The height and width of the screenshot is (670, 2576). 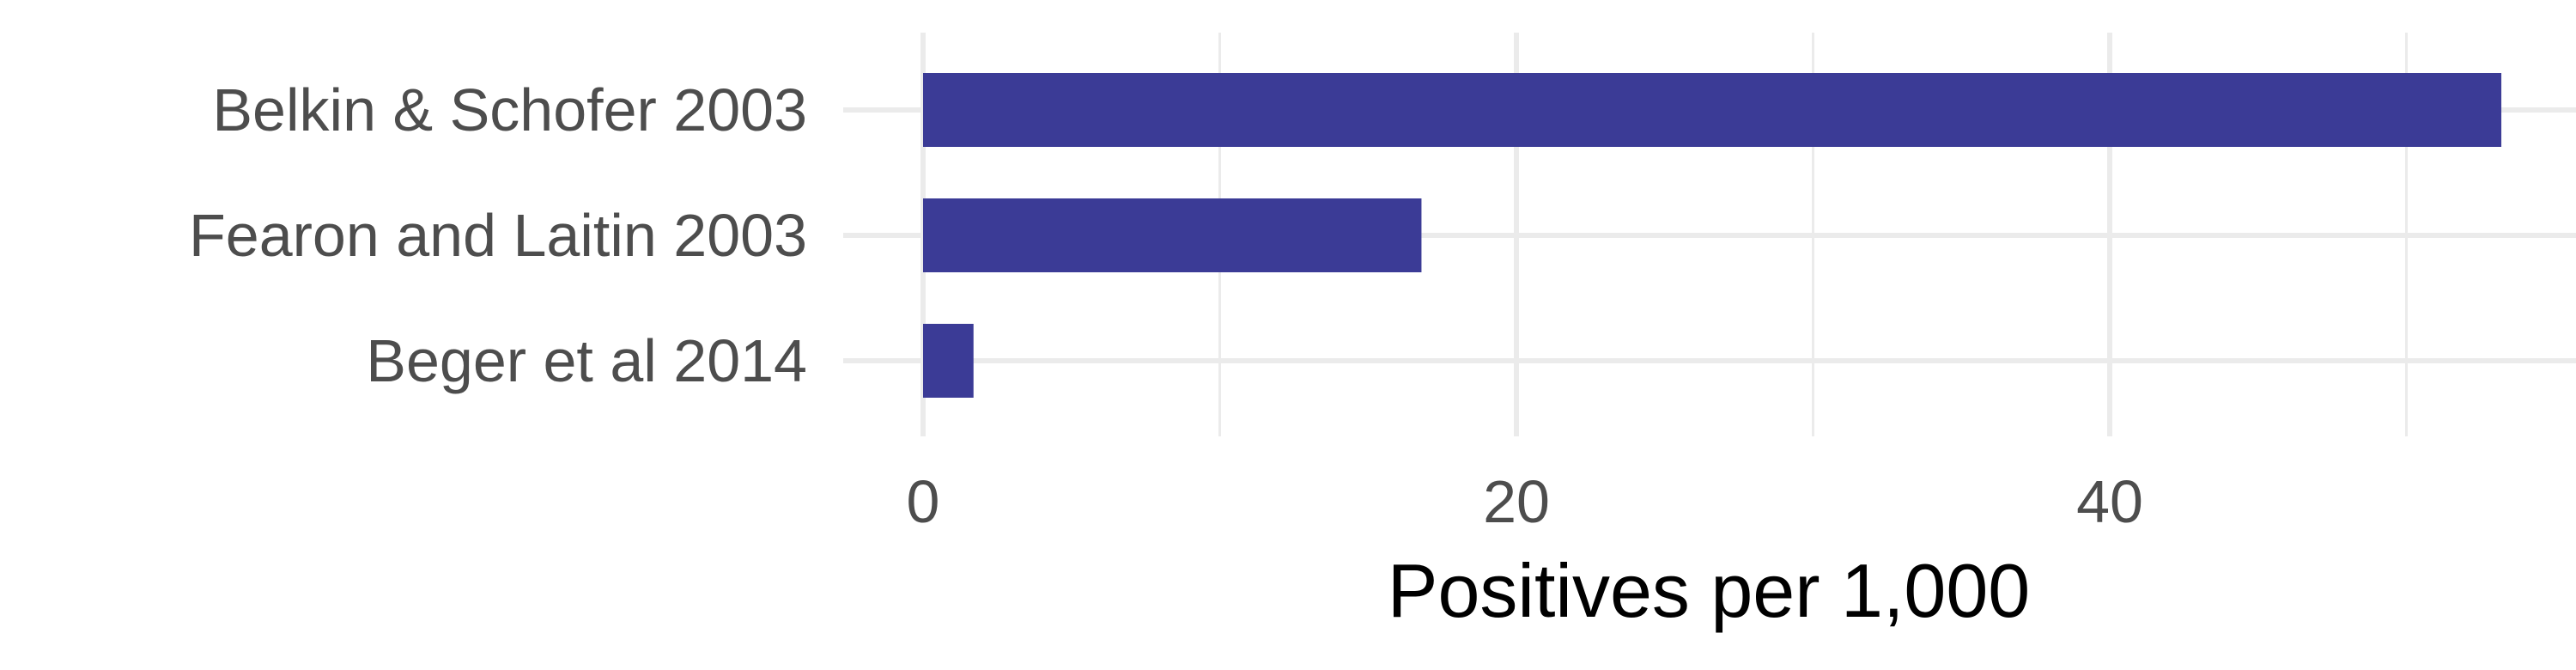 I want to click on category-label: Fearon and Laitin 2003, so click(x=498, y=235).